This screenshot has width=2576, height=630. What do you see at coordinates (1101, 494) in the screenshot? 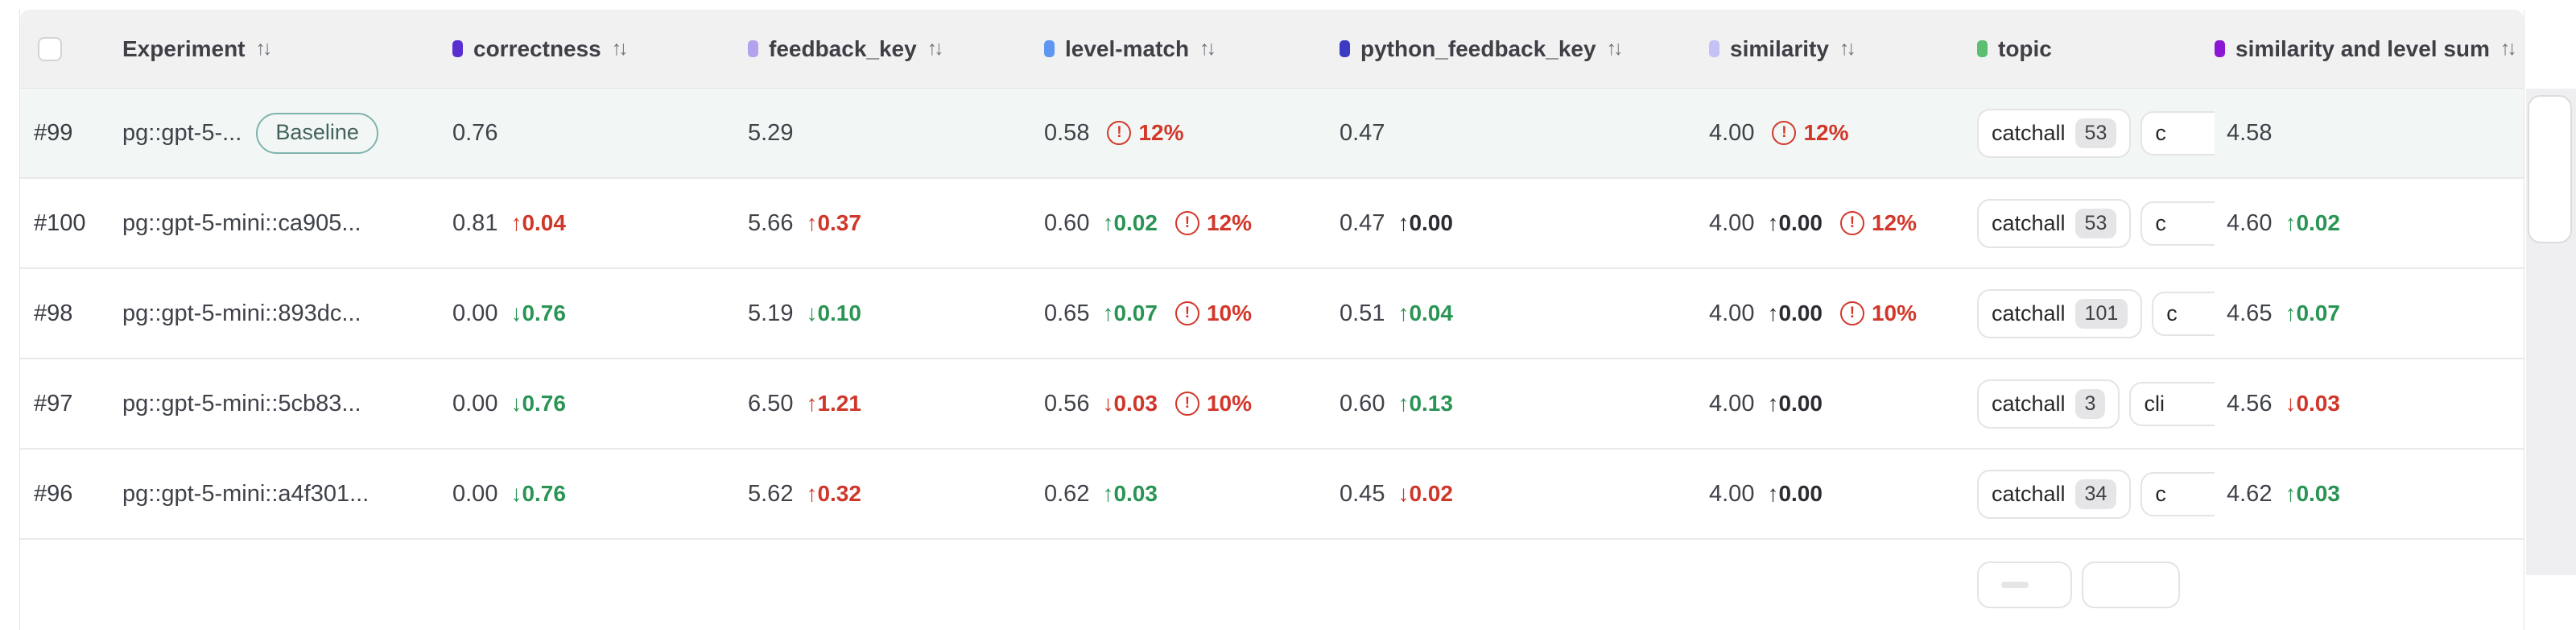
I see `level-match-cell: 0.62 ↑0.03` at bounding box center [1101, 494].